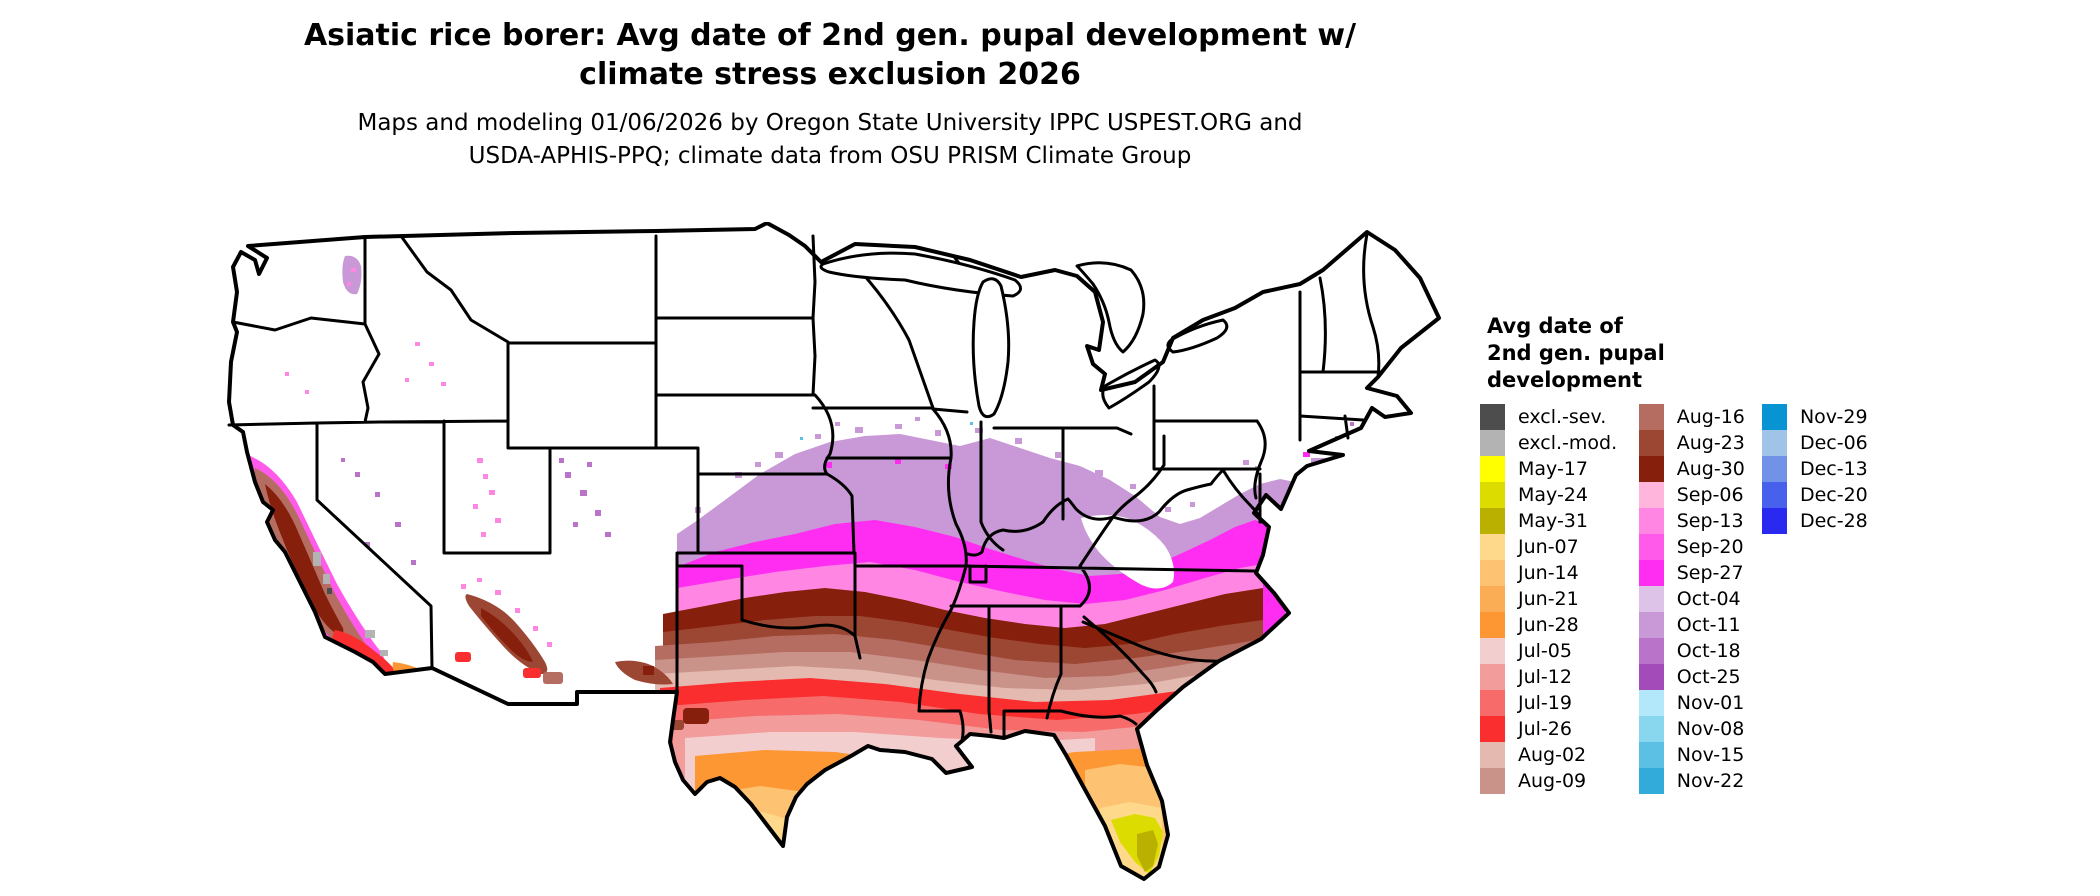 Image resolution: width=2100 pixels, height=896 pixels. What do you see at coordinates (419, 676) in the screenshot?
I see `imperial-lightorange` at bounding box center [419, 676].